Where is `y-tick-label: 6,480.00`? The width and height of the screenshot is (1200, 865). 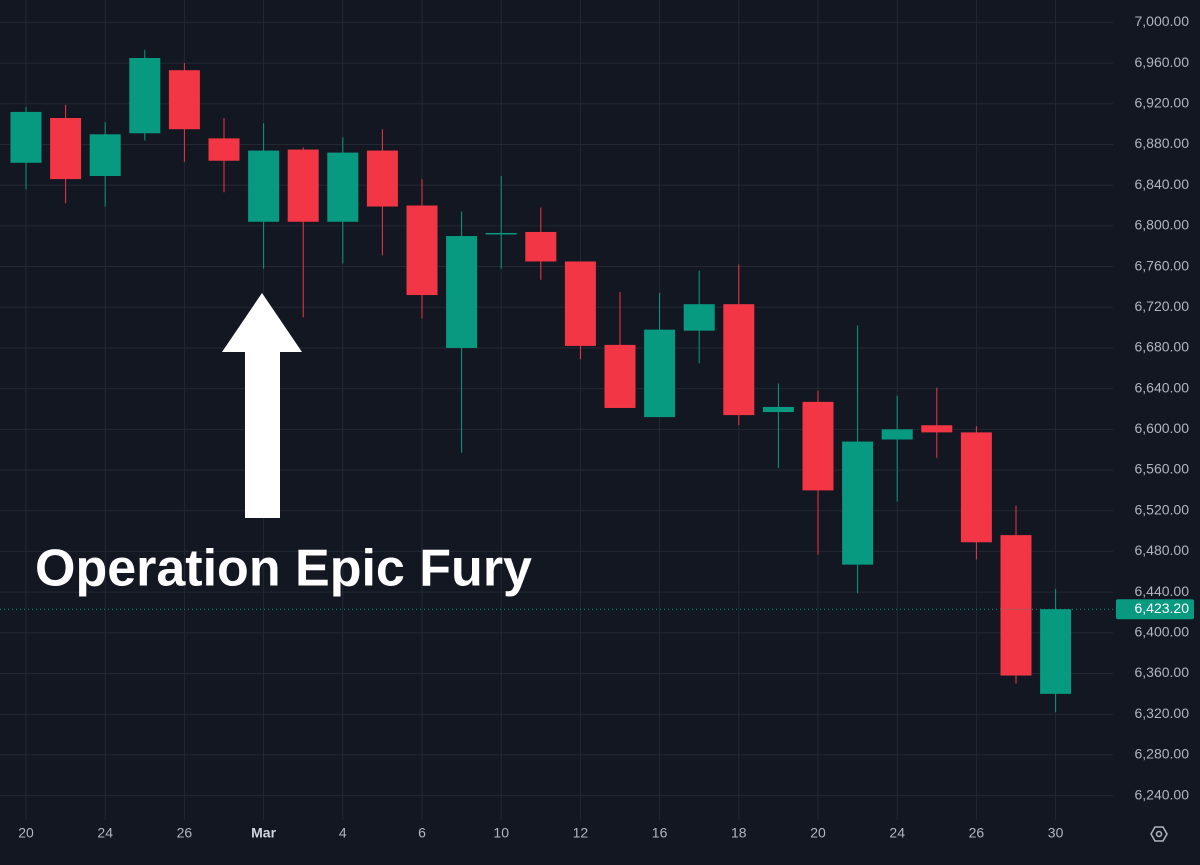 y-tick-label: 6,480.00 is located at coordinates (1162, 550).